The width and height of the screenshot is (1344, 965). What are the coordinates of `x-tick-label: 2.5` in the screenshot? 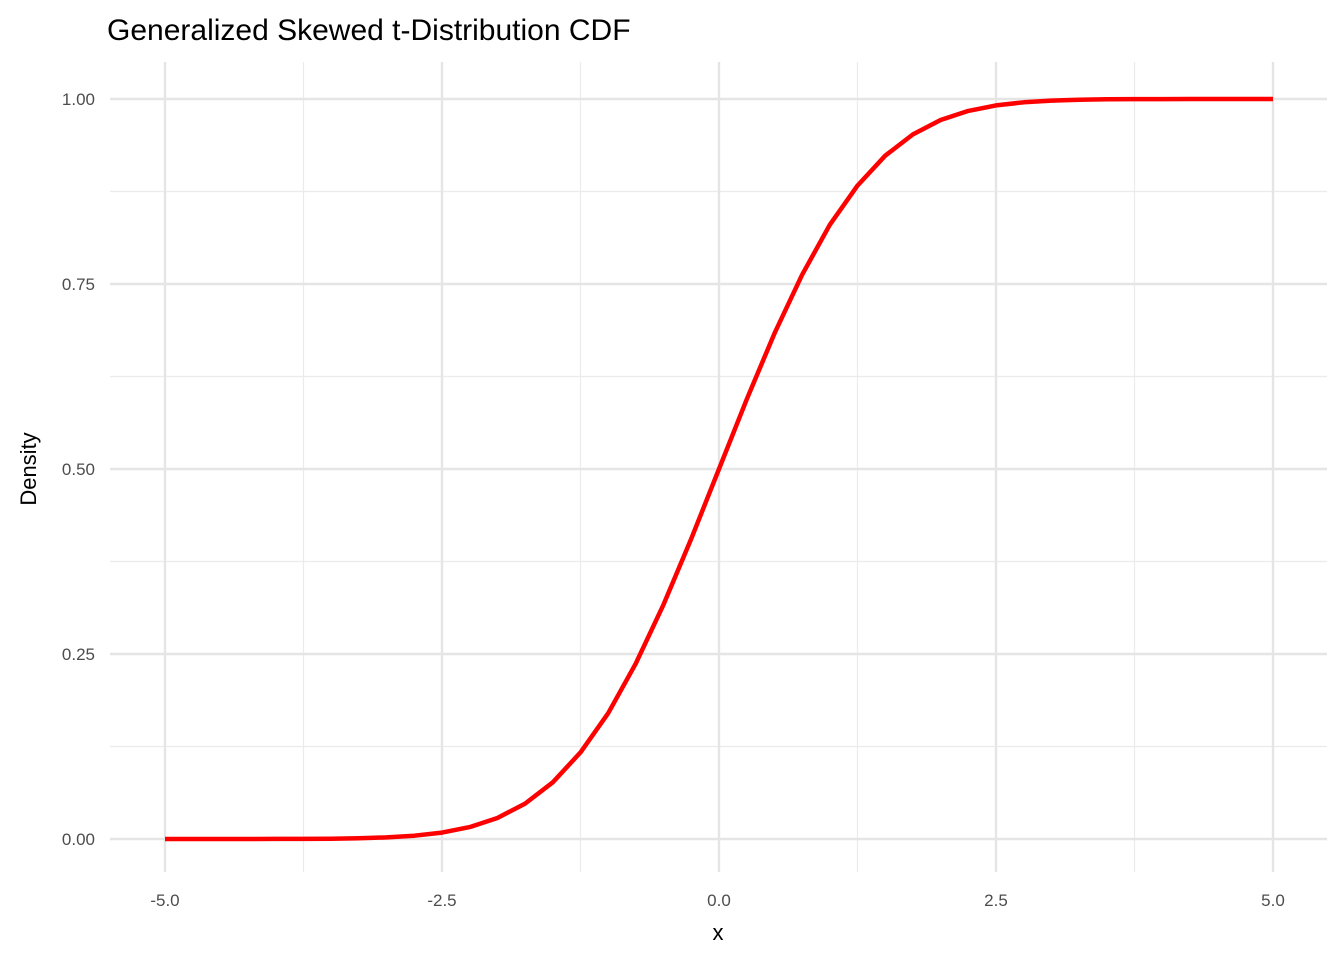 It's located at (996, 900).